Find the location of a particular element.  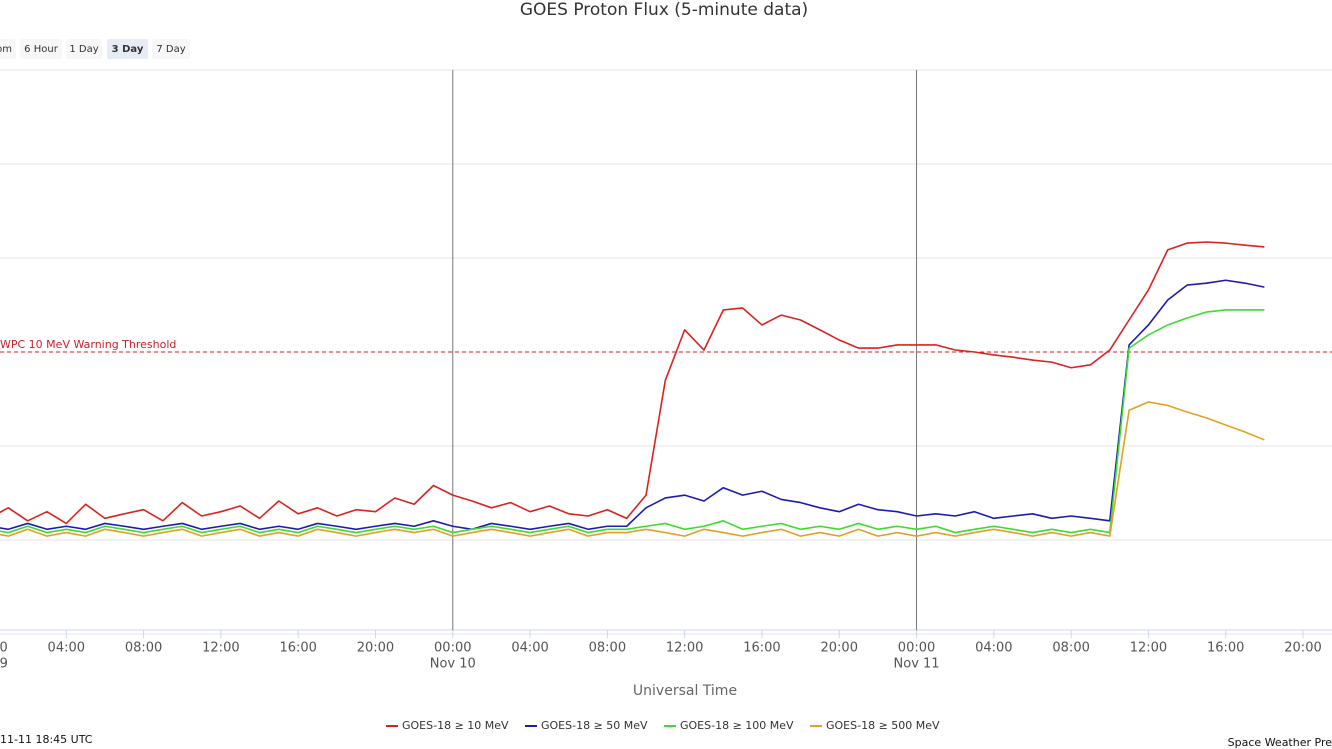

credit: Space Weather Pre is located at coordinates (1280, 742).